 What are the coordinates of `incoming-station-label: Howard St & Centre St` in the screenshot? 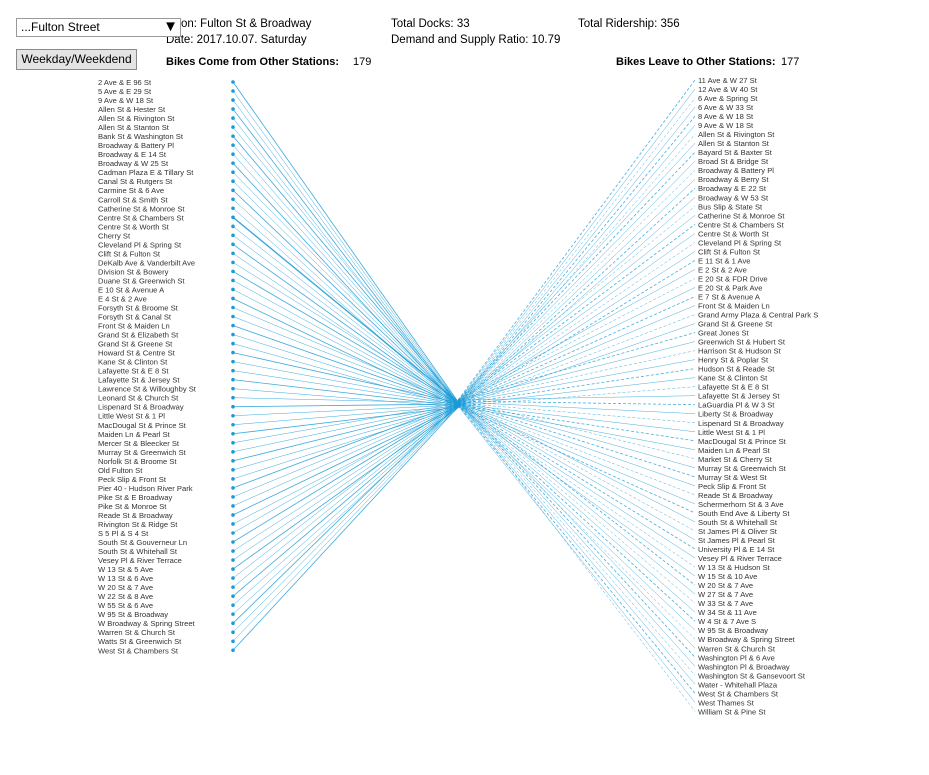 It's located at (137, 353).